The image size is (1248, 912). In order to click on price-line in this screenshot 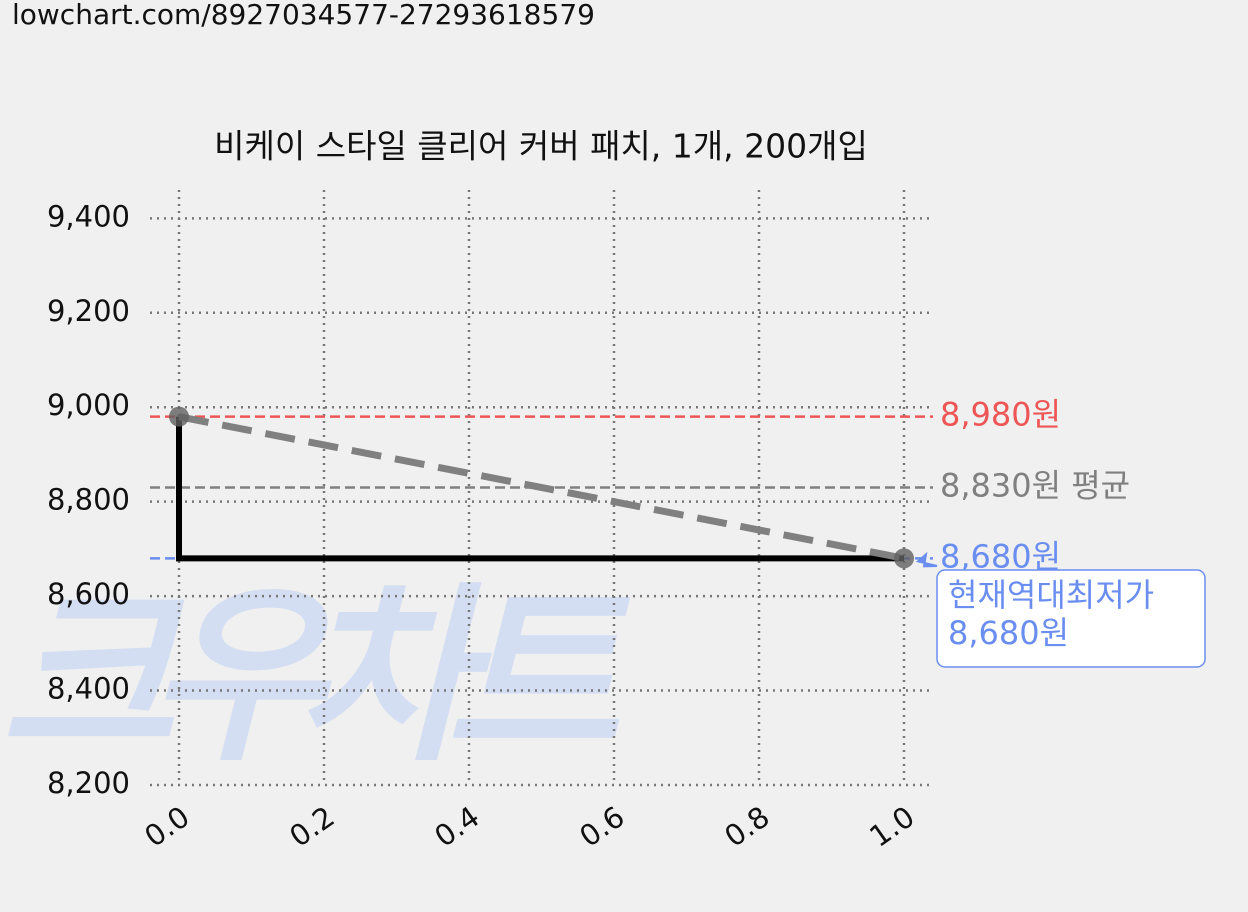, I will do `click(540, 489)`.